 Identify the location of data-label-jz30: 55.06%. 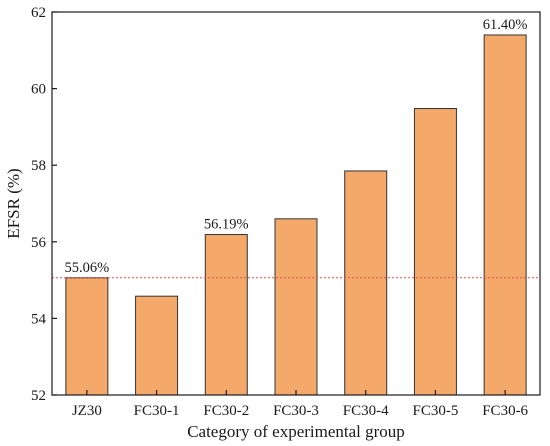
(86, 268).